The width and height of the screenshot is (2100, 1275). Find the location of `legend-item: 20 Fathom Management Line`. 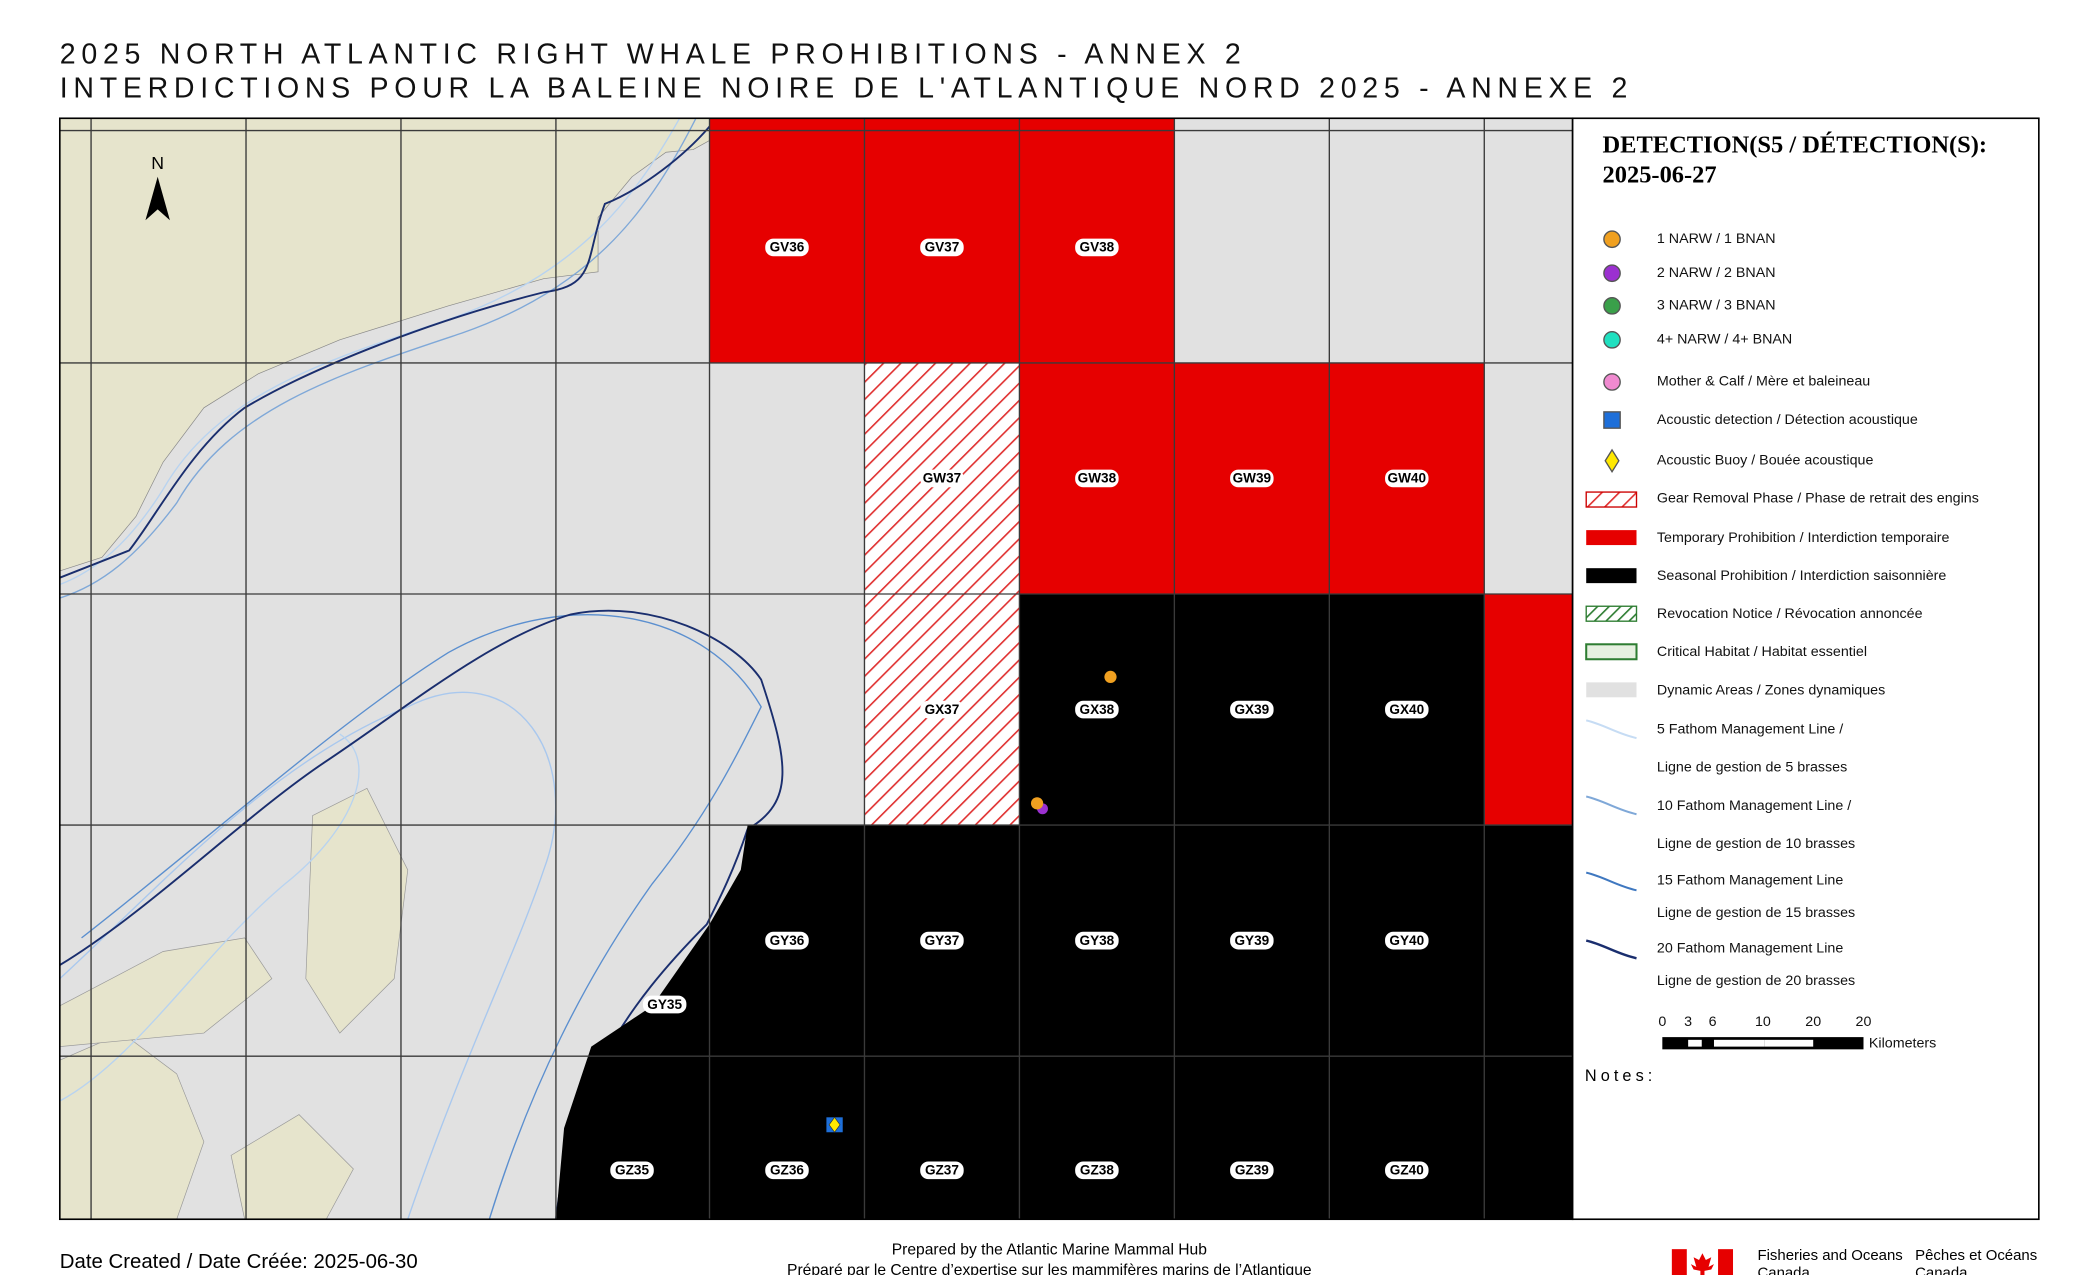

legend-item: 20 Fathom Management Line is located at coordinates (1750, 949).